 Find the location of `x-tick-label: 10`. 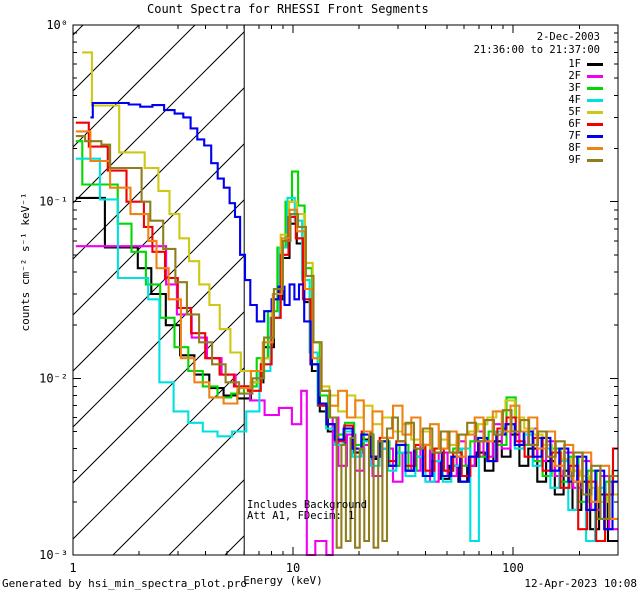

x-tick-label: 10 is located at coordinates (293, 568).